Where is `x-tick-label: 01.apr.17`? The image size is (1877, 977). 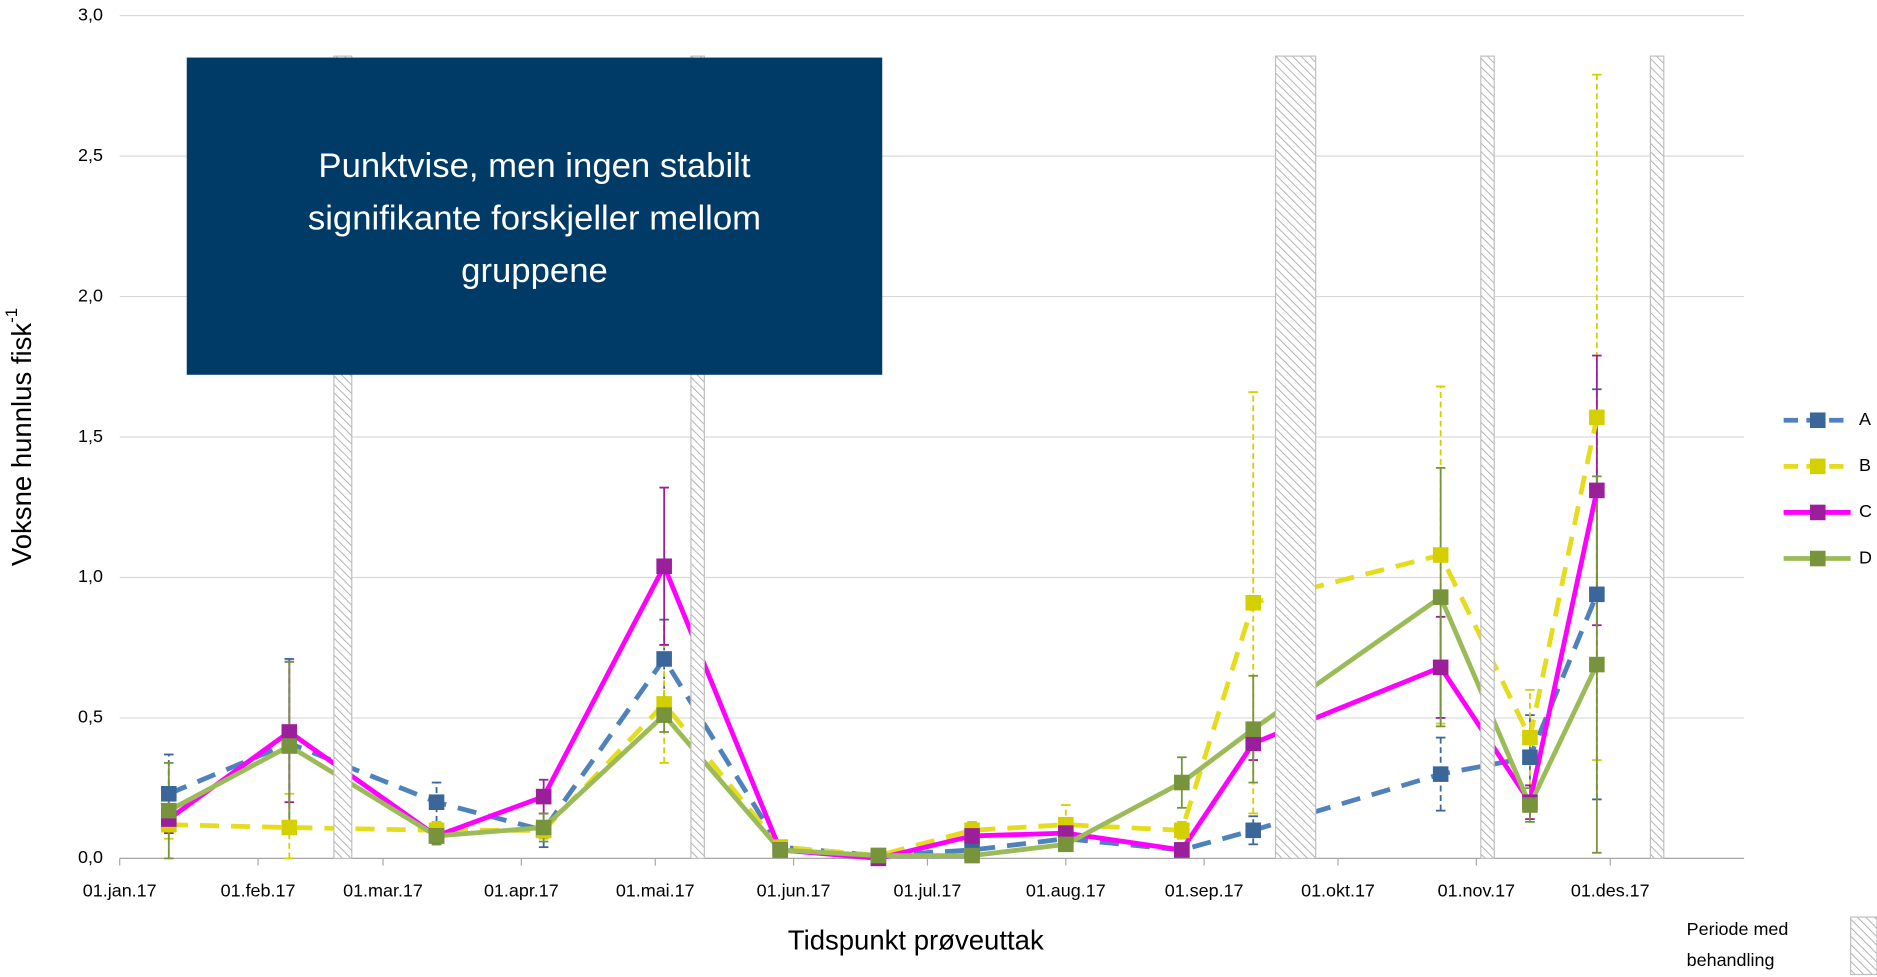 x-tick-label: 01.apr.17 is located at coordinates (521, 891).